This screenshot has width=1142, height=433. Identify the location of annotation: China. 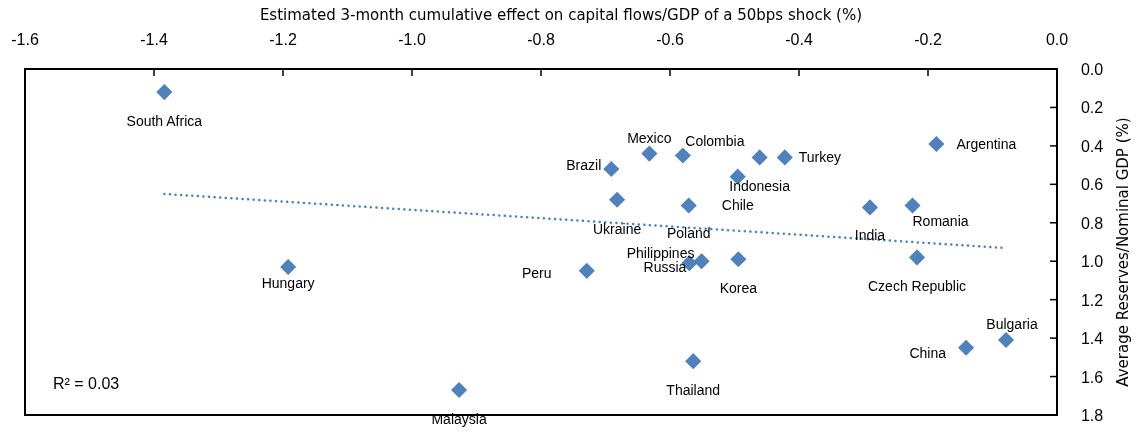
(928, 352).